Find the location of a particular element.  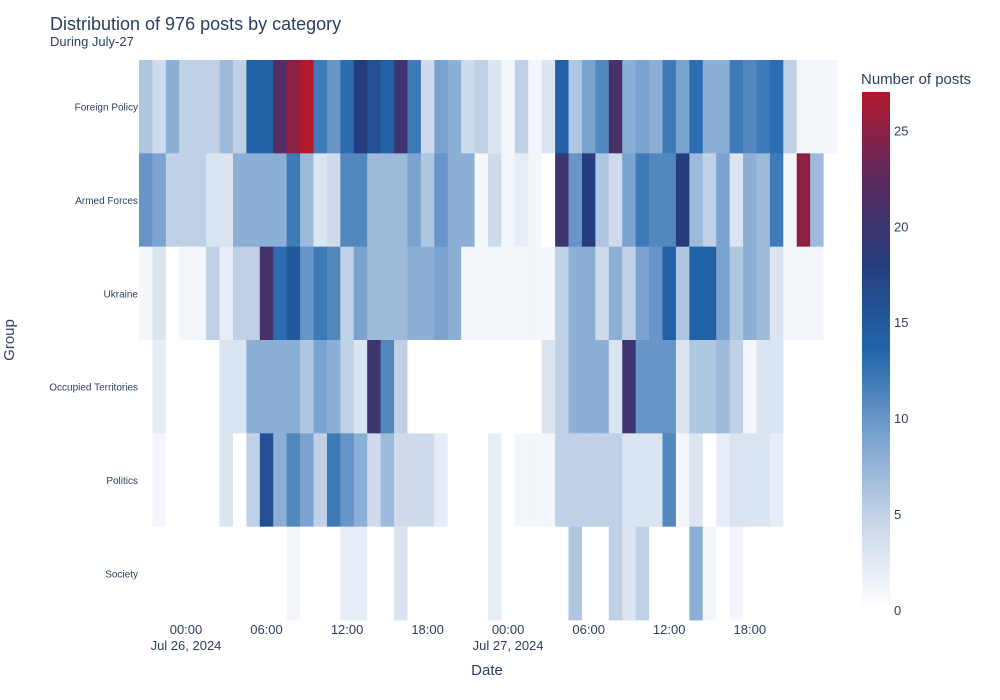

colorbar-tick-label: 15 is located at coordinates (901, 322).